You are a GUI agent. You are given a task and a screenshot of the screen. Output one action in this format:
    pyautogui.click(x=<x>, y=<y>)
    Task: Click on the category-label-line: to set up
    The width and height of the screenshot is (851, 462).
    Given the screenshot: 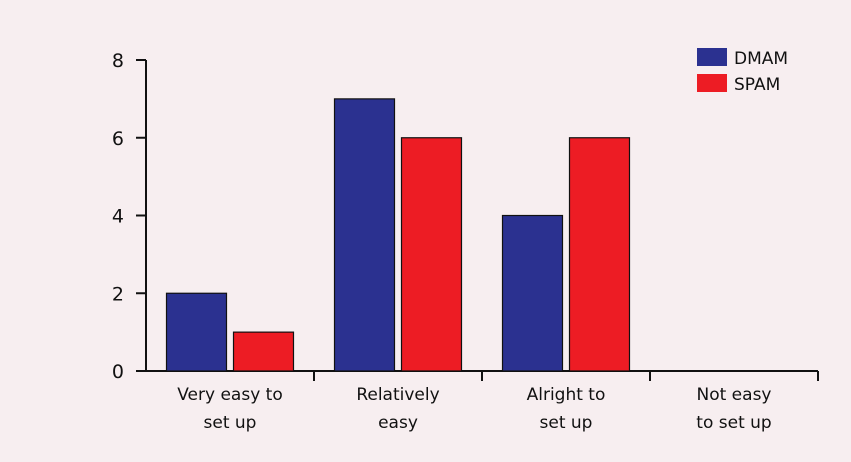 What is the action you would take?
    pyautogui.click(x=733, y=423)
    